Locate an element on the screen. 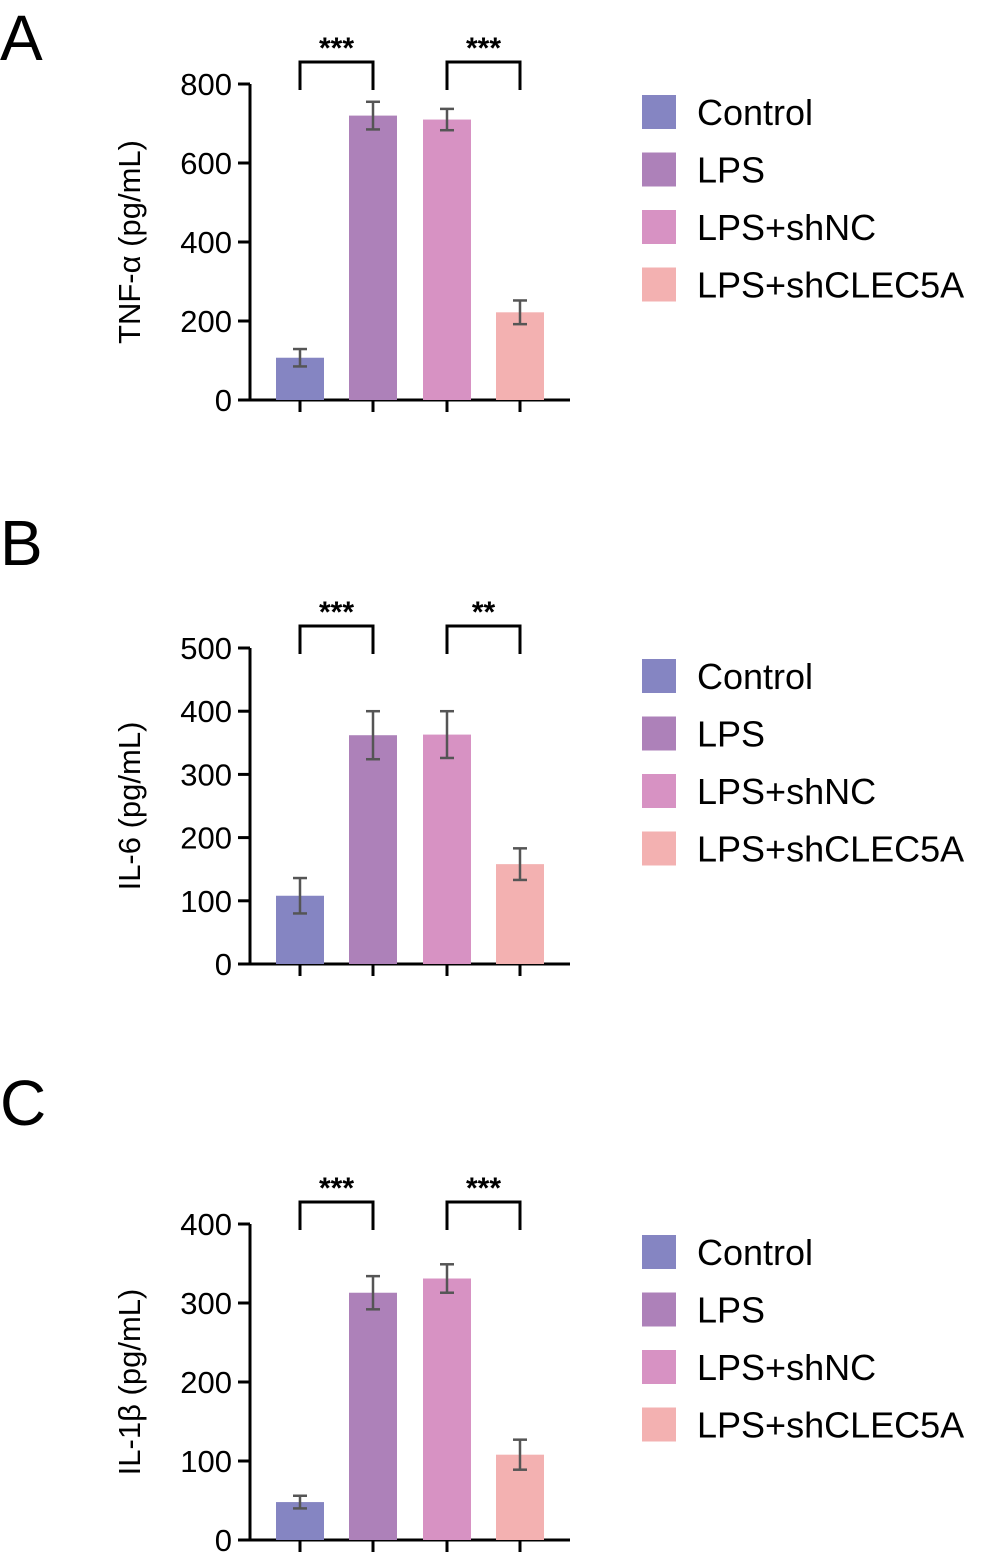 This screenshot has height=1556, width=997. y-tick-label: 500 is located at coordinates (206, 648).